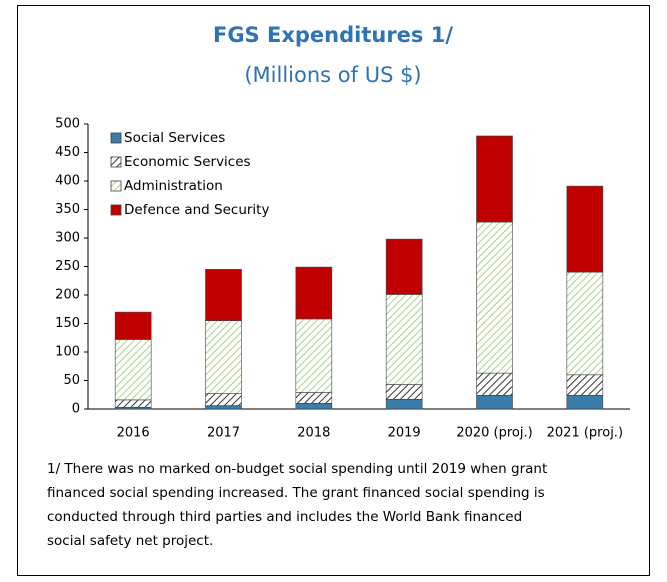  What do you see at coordinates (67, 323) in the screenshot?
I see `y-tick-label: 150` at bounding box center [67, 323].